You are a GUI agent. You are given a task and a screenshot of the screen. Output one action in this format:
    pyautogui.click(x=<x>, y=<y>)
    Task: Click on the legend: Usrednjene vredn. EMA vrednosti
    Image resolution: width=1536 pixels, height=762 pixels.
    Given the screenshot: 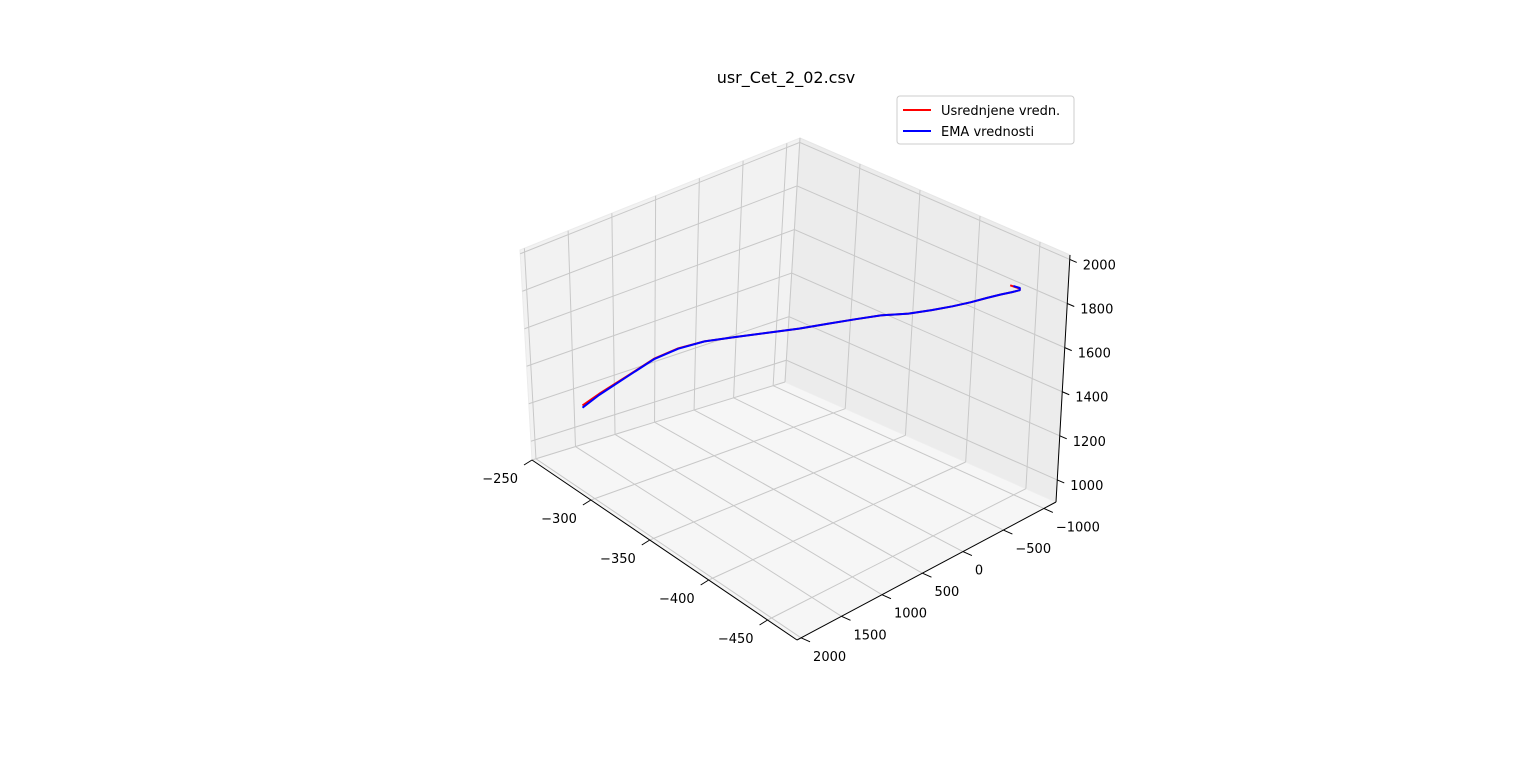 What is the action you would take?
    pyautogui.click(x=985, y=120)
    